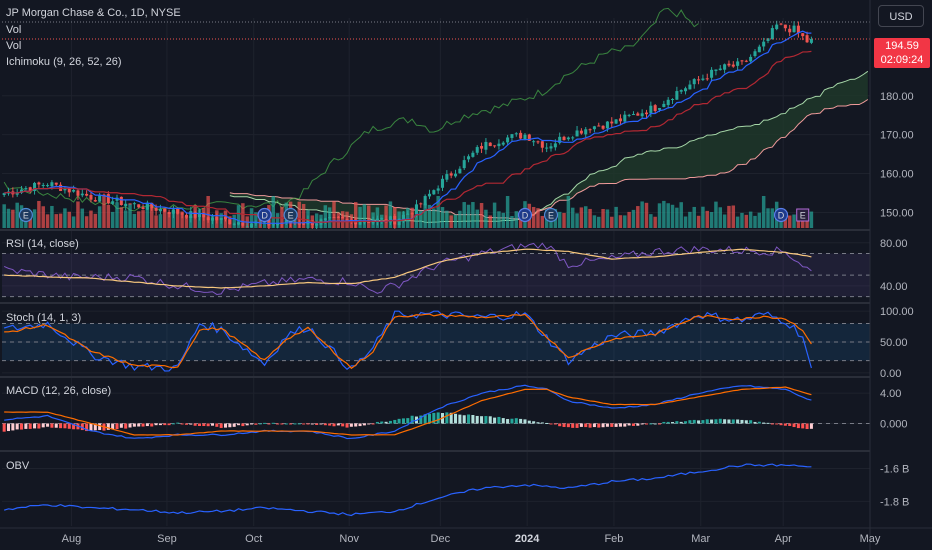  What do you see at coordinates (93, 13) in the screenshot?
I see `symbol-title: JP Morgan Chase & Co., 1D, NYSE` at bounding box center [93, 13].